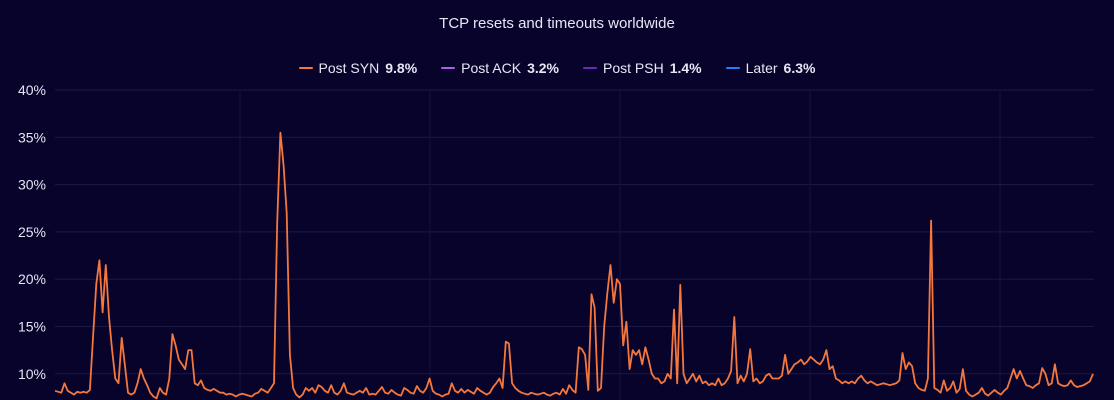 The width and height of the screenshot is (1114, 400). I want to click on legend-swatch-post-syn, so click(305, 68).